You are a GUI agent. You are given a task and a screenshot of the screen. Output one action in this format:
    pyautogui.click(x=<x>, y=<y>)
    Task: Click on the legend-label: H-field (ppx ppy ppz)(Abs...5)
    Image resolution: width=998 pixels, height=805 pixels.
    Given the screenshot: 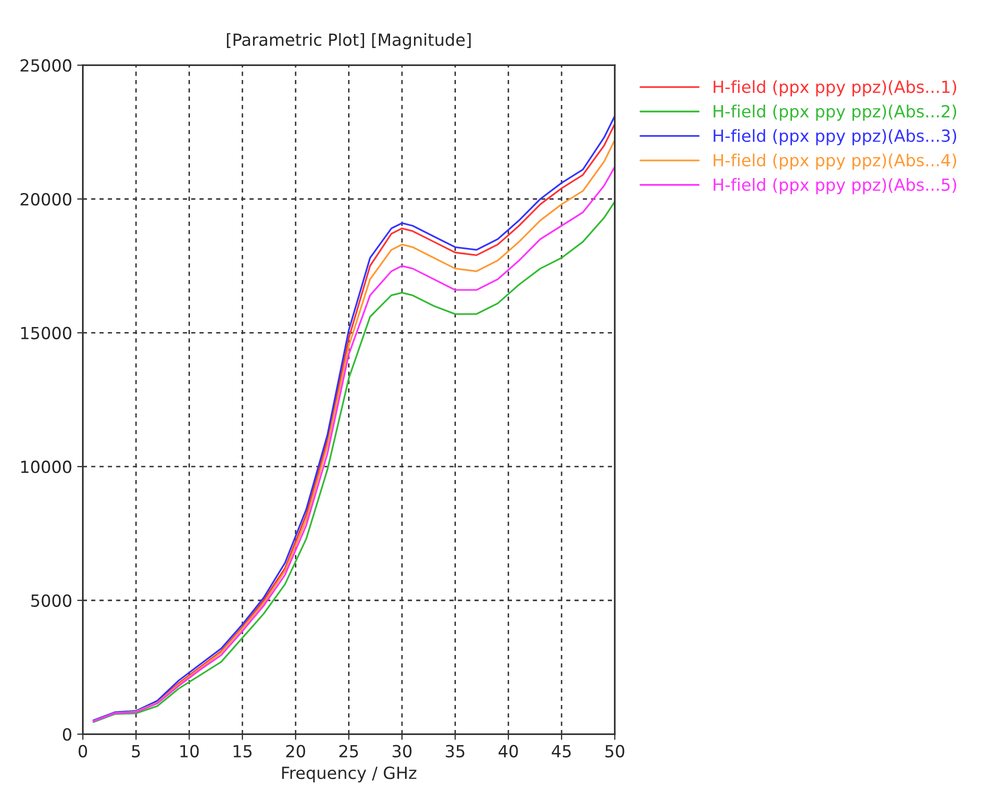 What is the action you would take?
    pyautogui.click(x=835, y=186)
    